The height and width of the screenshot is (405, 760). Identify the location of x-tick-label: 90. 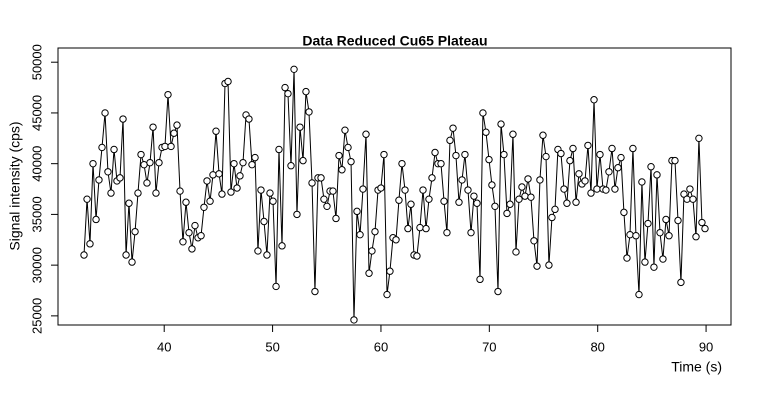
(706, 346).